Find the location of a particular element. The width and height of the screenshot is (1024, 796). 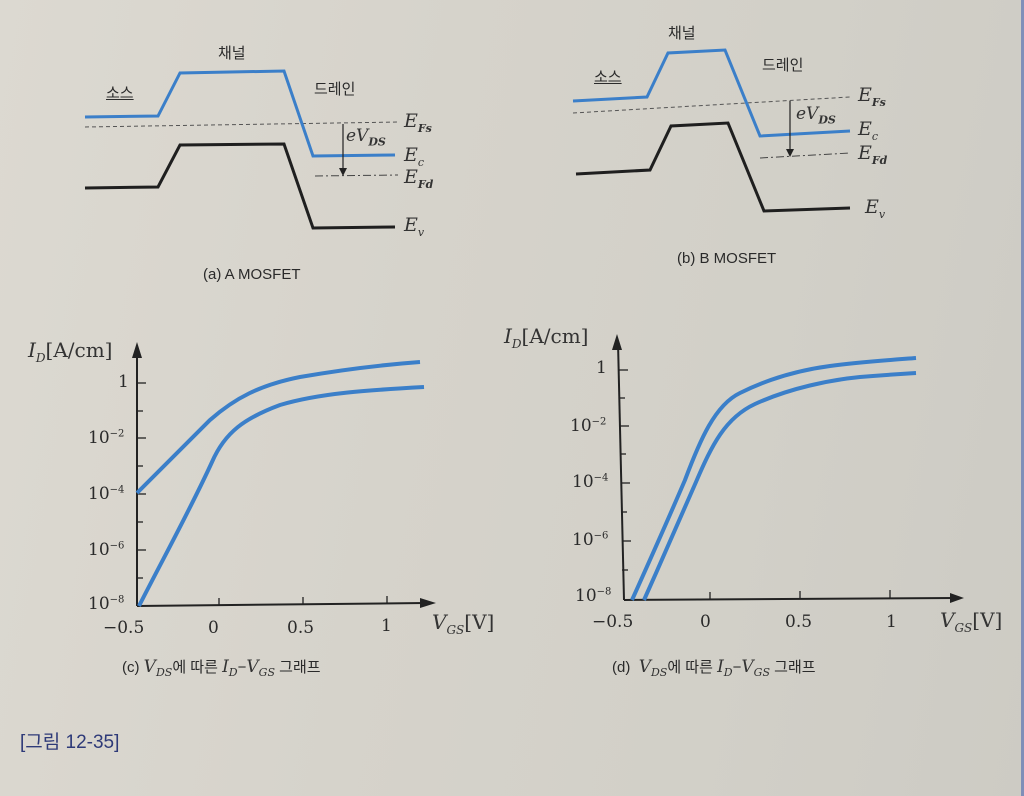

band-diagram-b-lines is located at coordinates (711, 130).